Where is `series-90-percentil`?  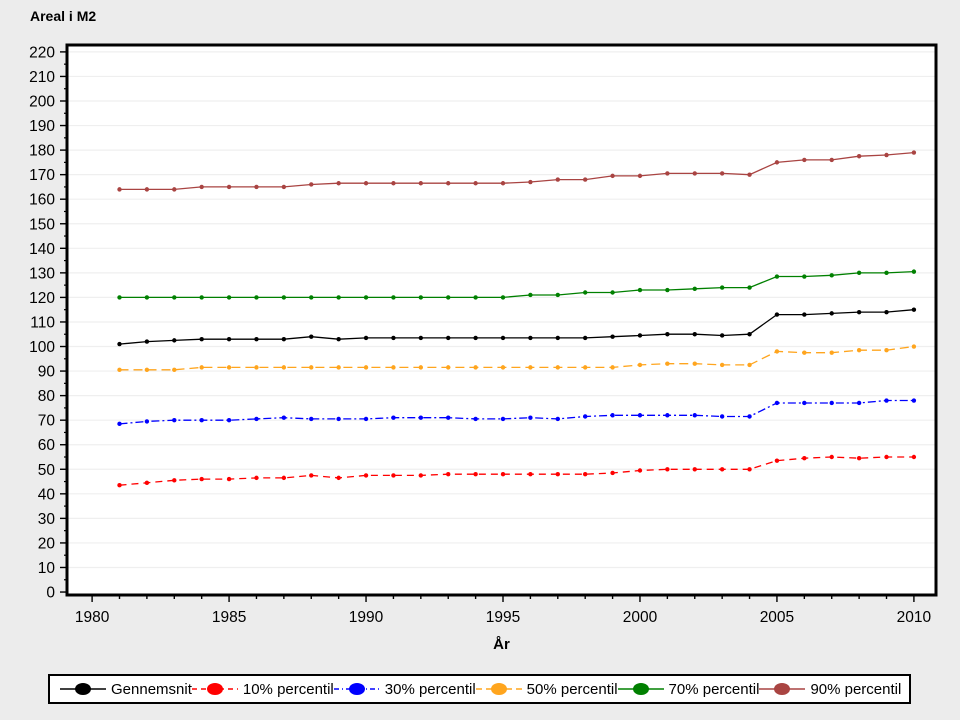
series-90-percentil is located at coordinates (517, 171).